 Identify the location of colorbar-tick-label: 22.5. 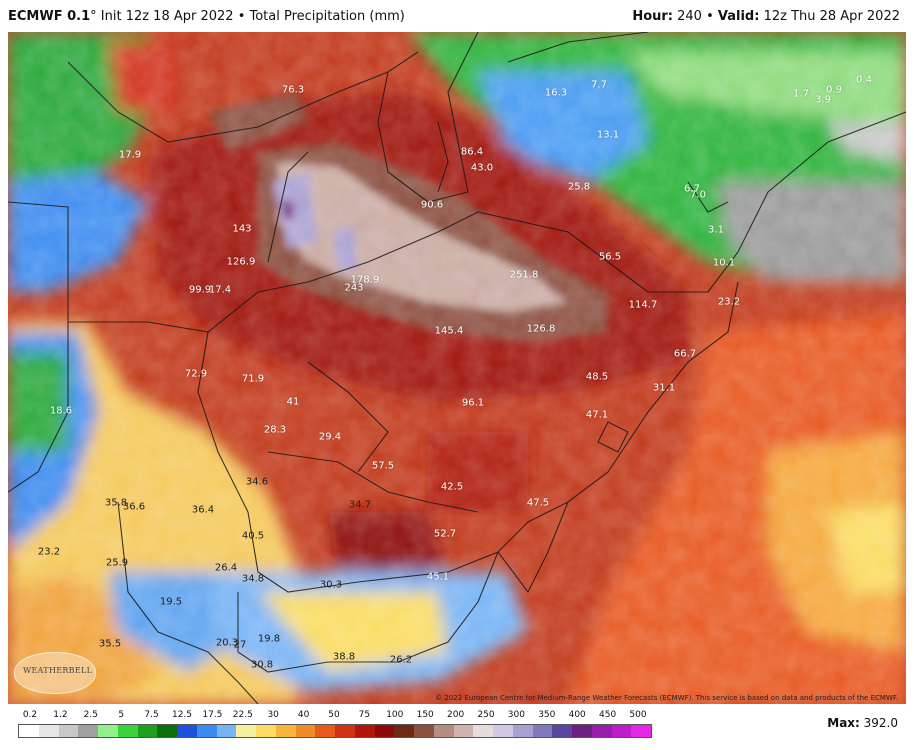
(242, 715).